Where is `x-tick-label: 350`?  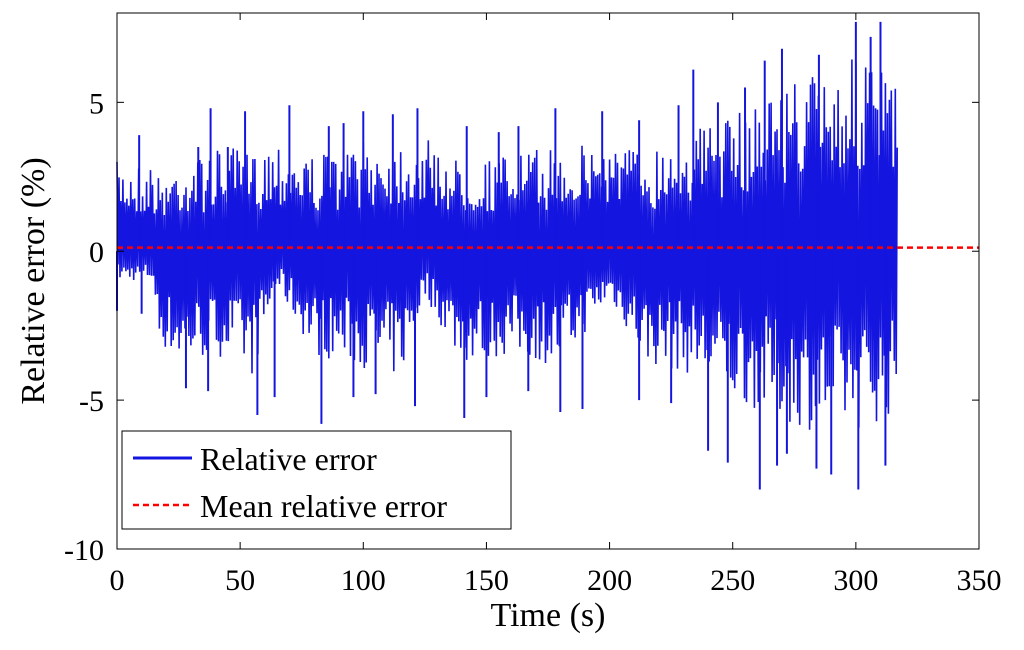
x-tick-label: 350 is located at coordinates (979, 580).